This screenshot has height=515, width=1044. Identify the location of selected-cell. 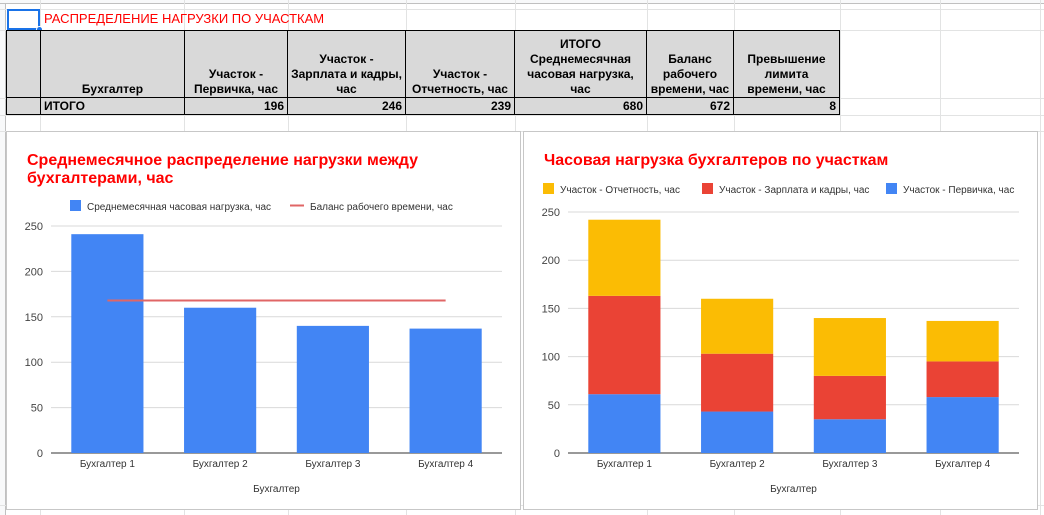
(23, 19).